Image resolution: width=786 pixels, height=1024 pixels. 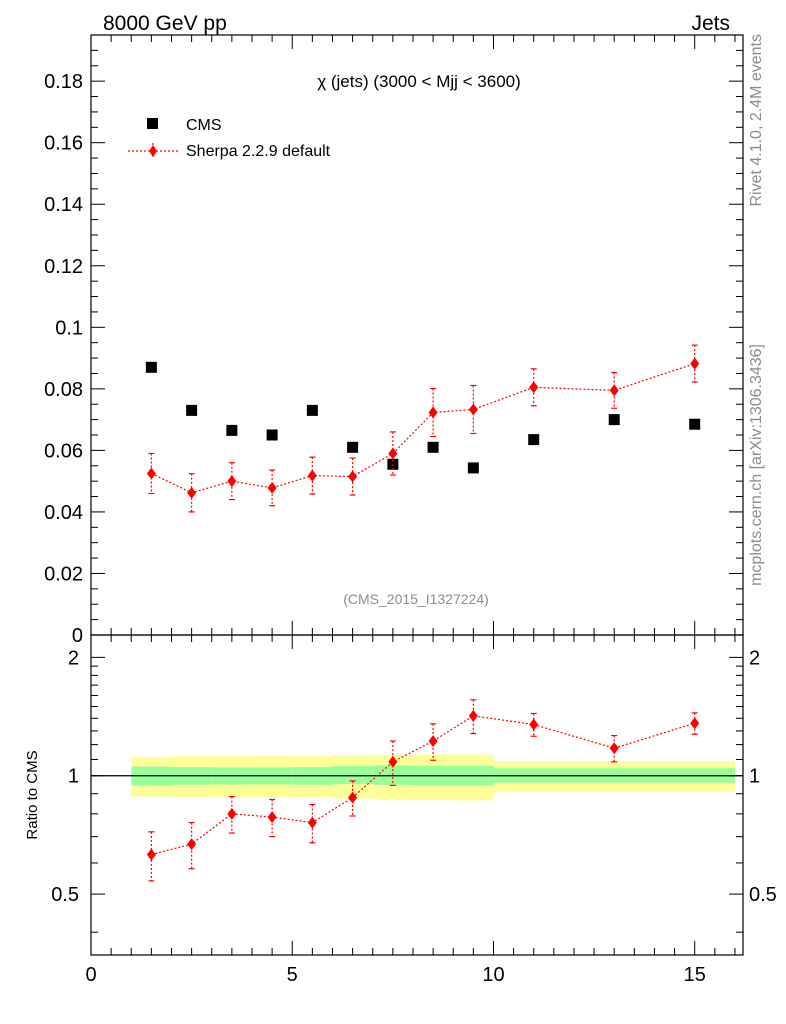 What do you see at coordinates (63, 451) in the screenshot?
I see `main-y-tick-label: 0.06` at bounding box center [63, 451].